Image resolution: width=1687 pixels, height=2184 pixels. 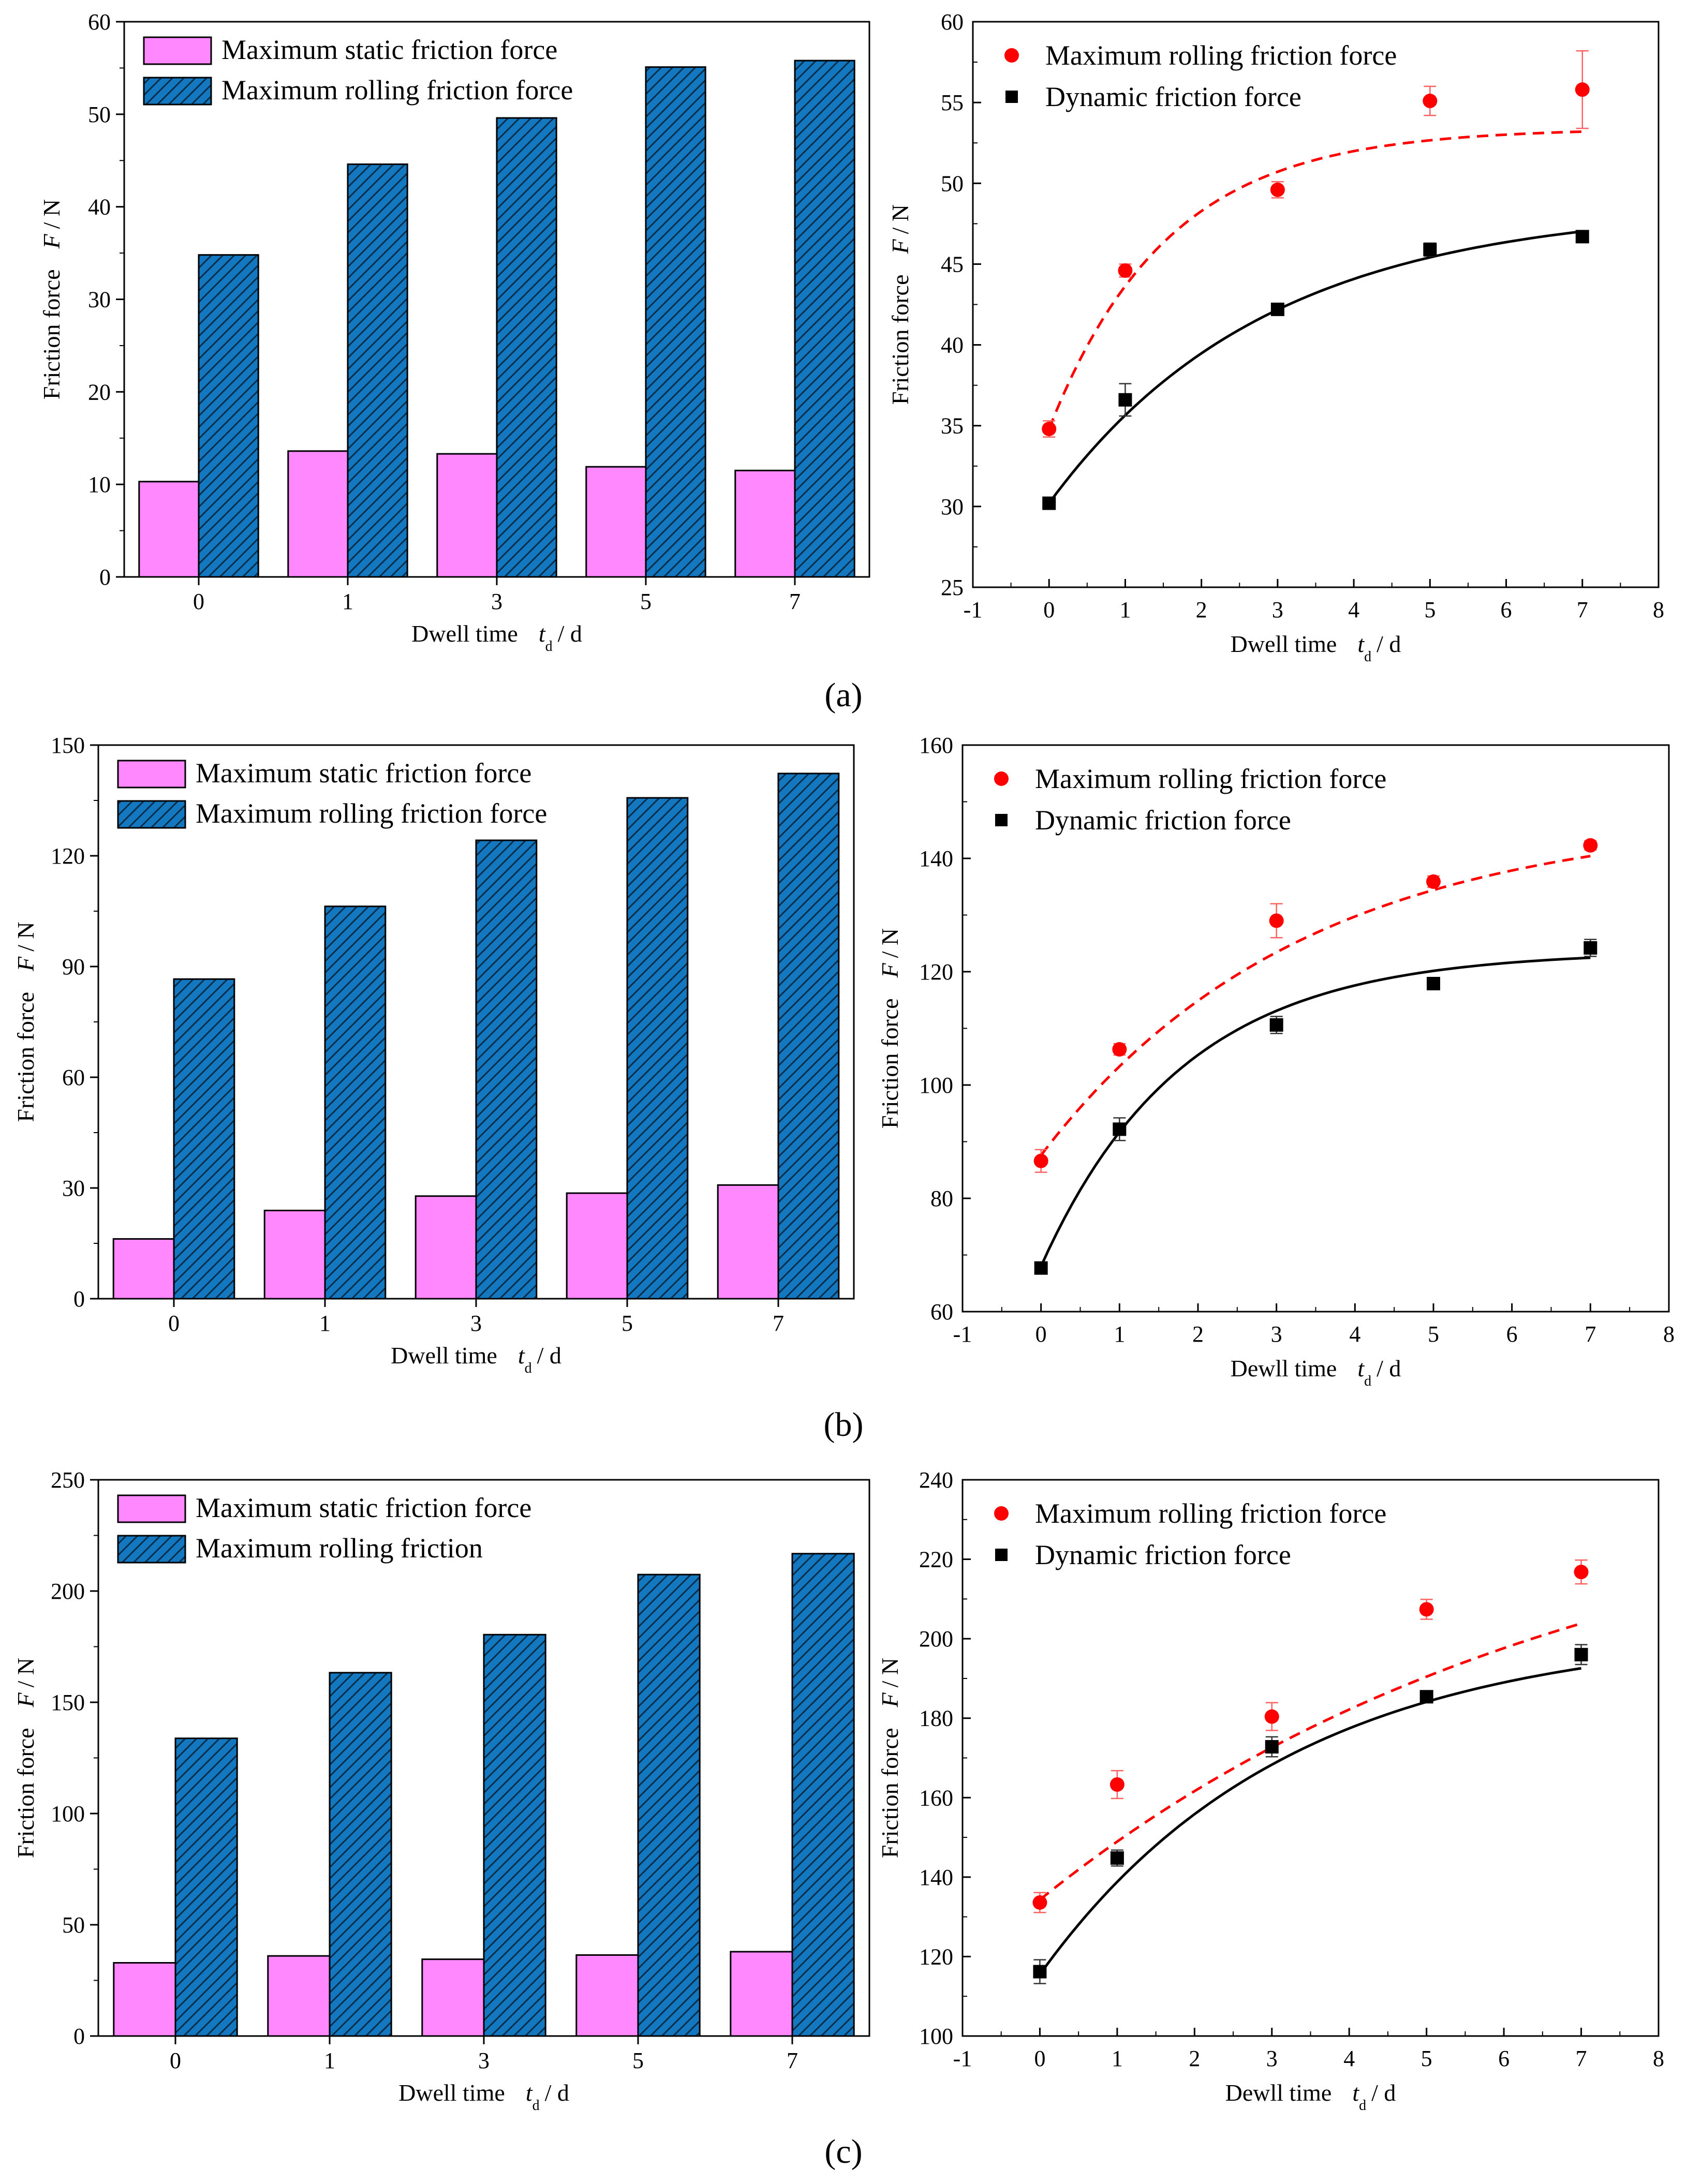 I want to click on legend-marker-rolling, so click(x=1012, y=55).